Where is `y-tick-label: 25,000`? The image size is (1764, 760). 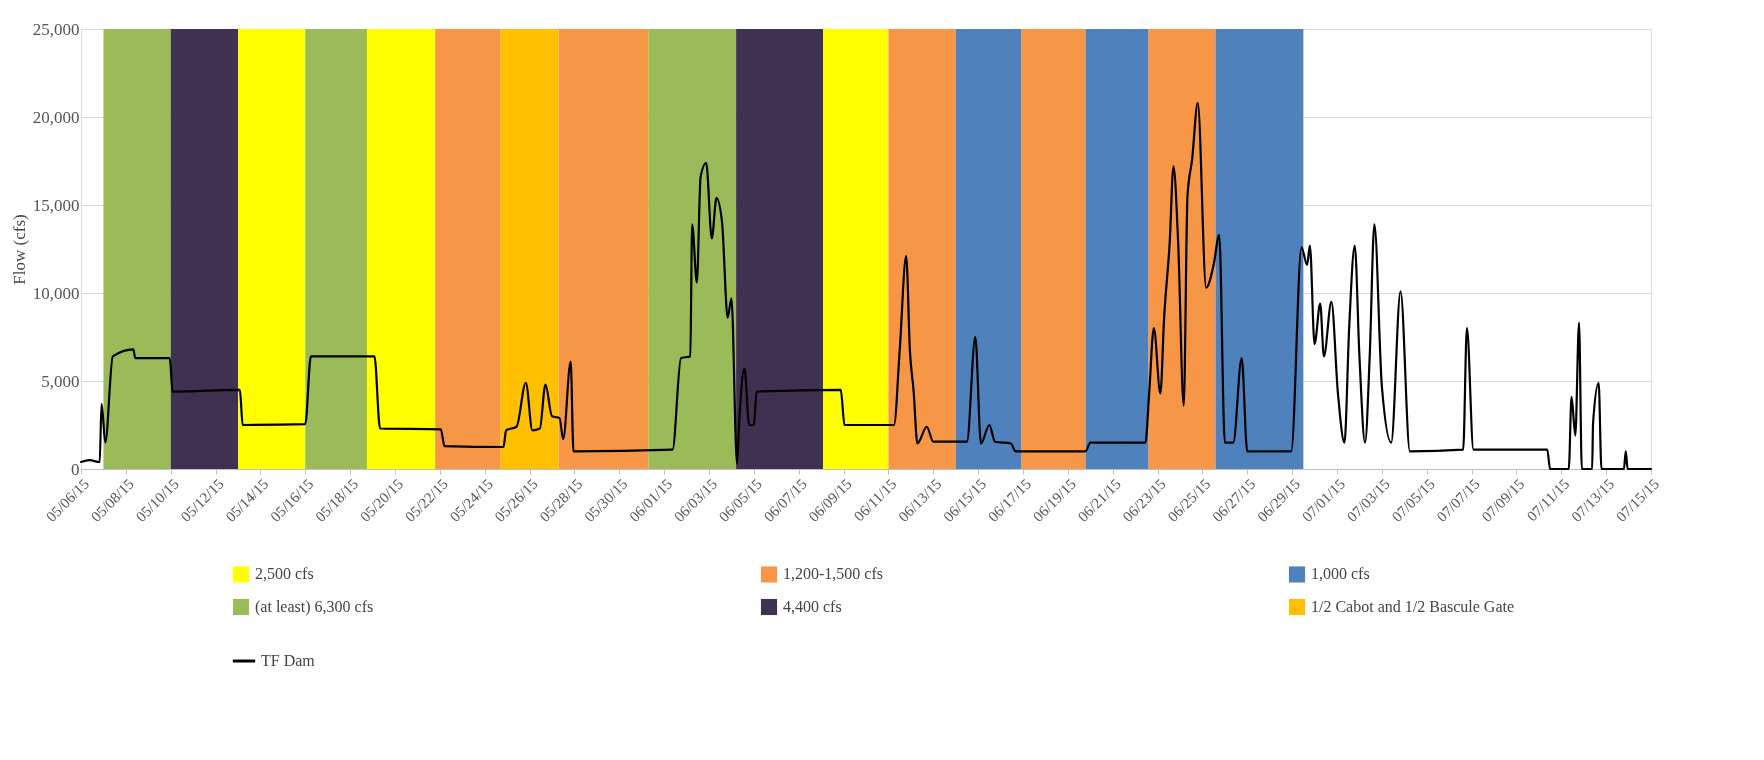 y-tick-label: 25,000 is located at coordinates (56, 29).